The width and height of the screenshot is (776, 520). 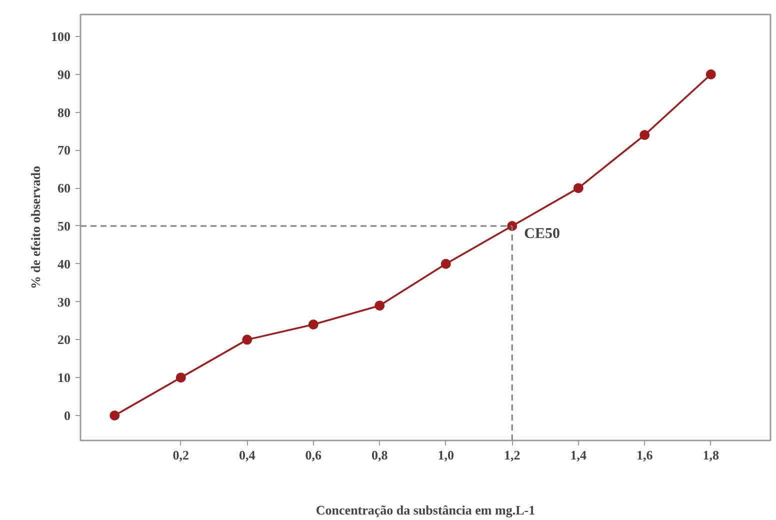 I want to click on y-tick-label: 90, so click(x=64, y=74).